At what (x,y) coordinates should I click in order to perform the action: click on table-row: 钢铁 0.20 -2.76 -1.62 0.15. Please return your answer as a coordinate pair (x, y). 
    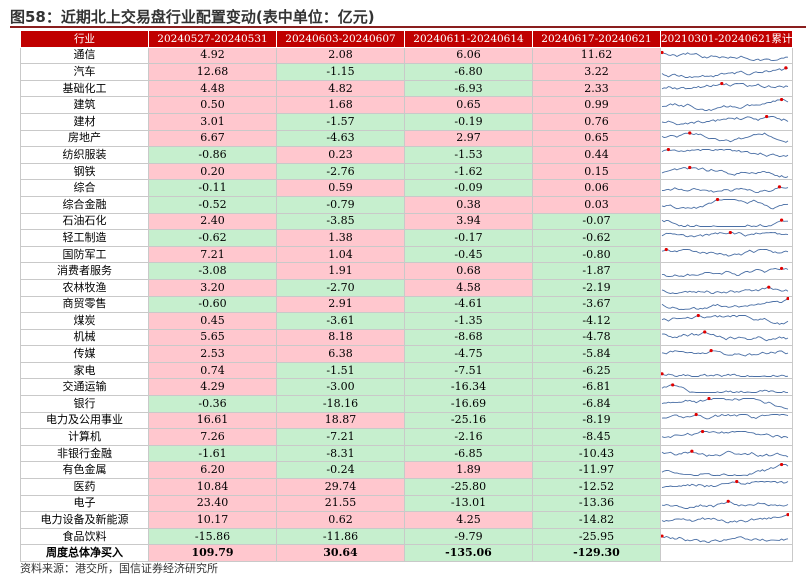
    Looking at the image, I should click on (407, 171).